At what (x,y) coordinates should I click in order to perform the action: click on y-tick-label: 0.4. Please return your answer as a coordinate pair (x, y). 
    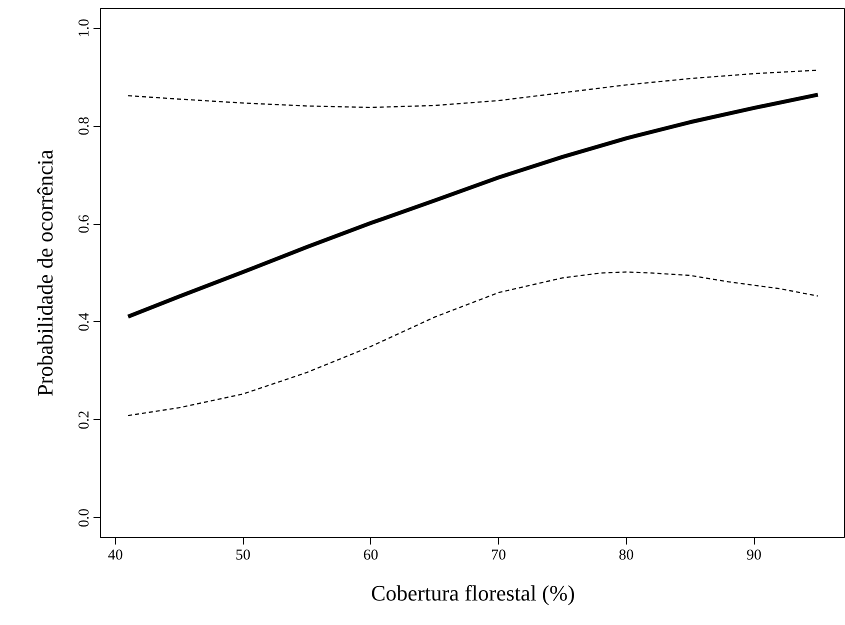
    Looking at the image, I should click on (84, 322).